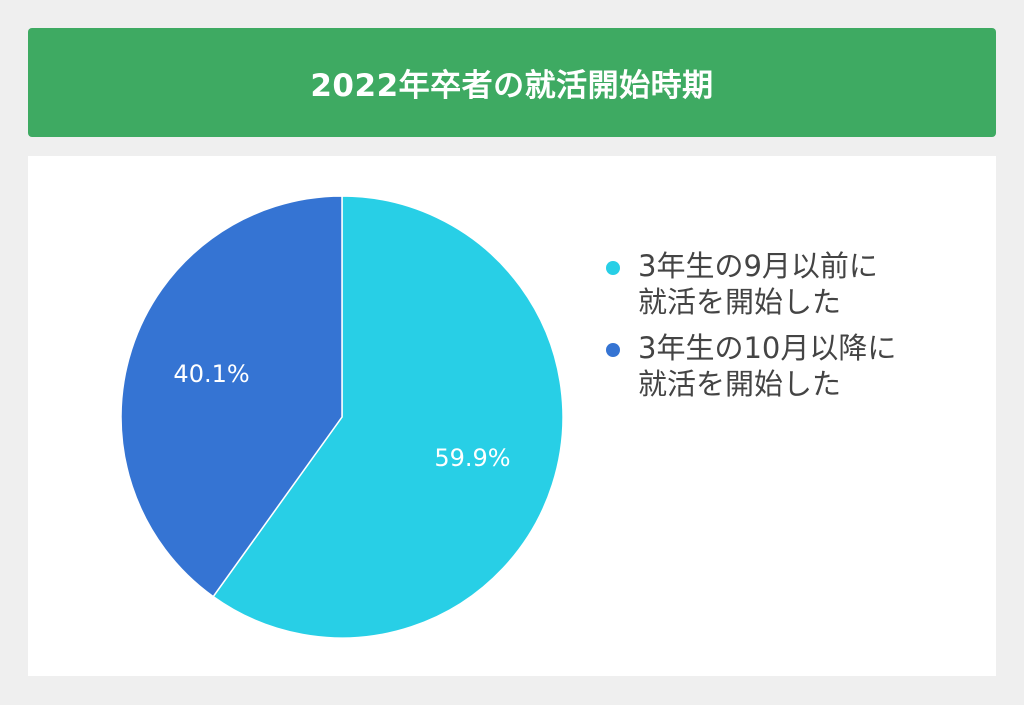 The width and height of the screenshot is (1024, 705). What do you see at coordinates (767, 366) in the screenshot?
I see `legend-label-after-oct: 3年生の10月以降に 就活を開始した` at bounding box center [767, 366].